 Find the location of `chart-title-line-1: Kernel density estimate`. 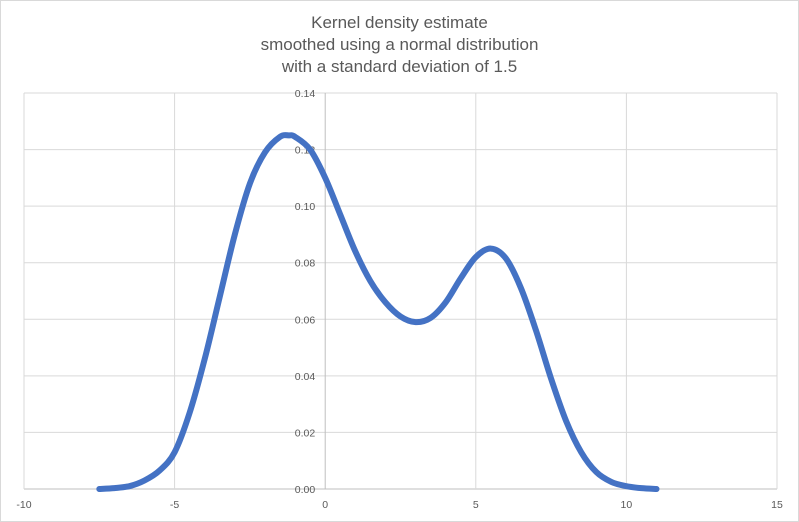

chart-title-line-1: Kernel density estimate is located at coordinates (399, 22).